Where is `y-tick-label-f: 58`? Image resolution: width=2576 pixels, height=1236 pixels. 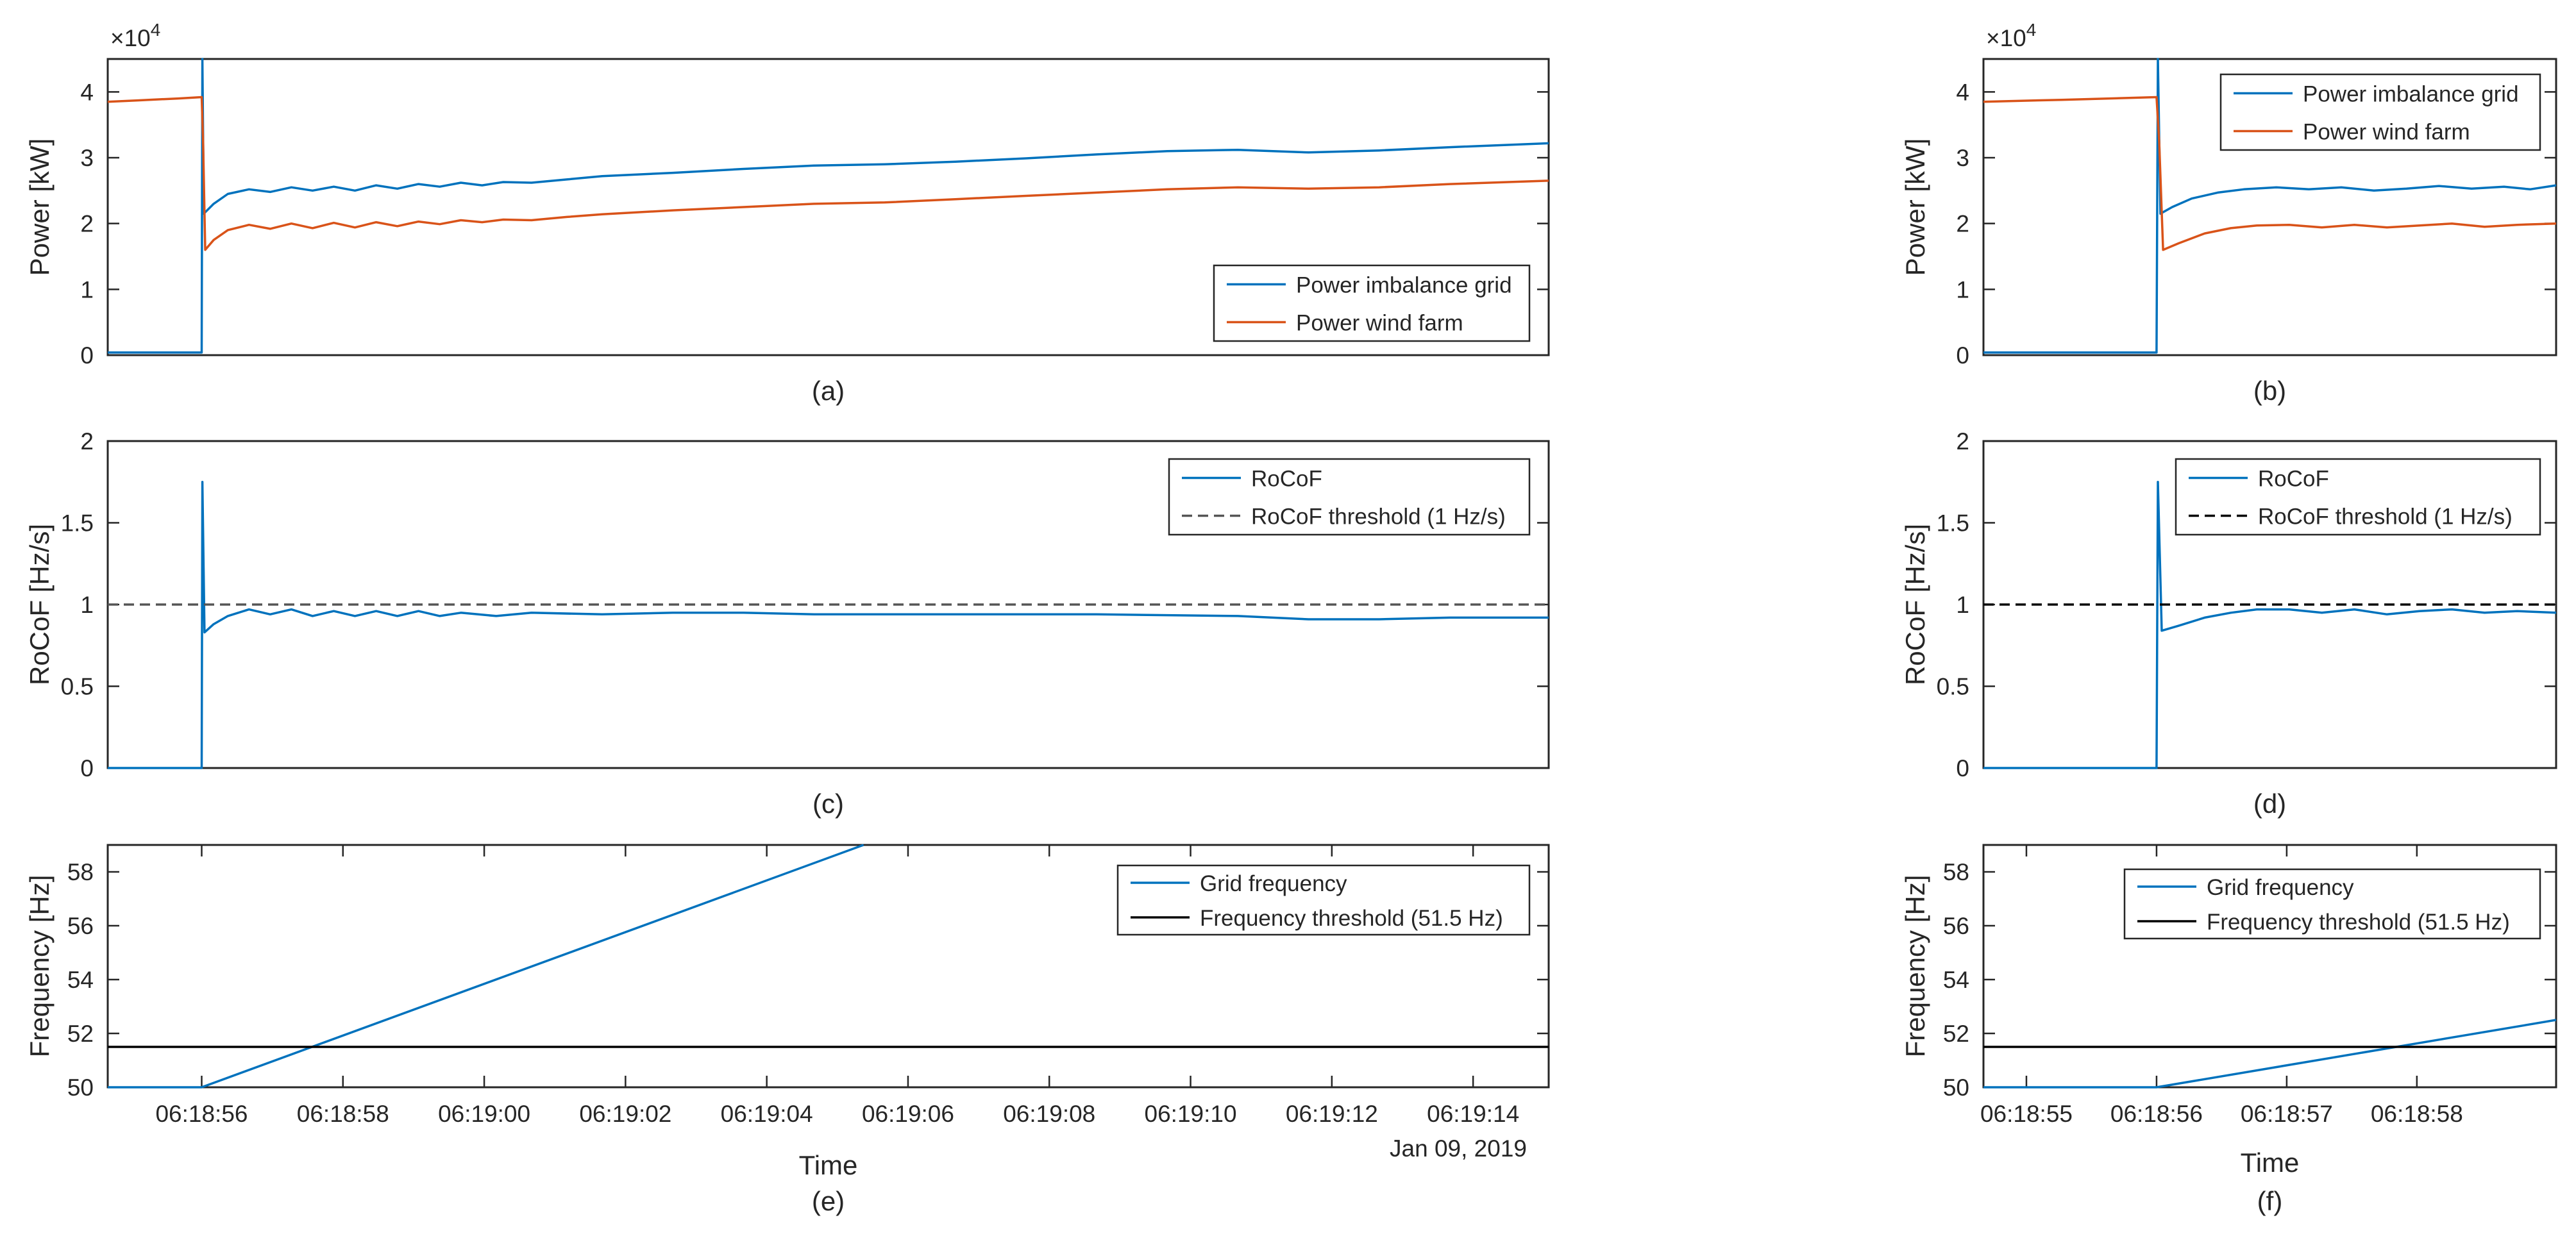 y-tick-label-f: 58 is located at coordinates (1956, 872).